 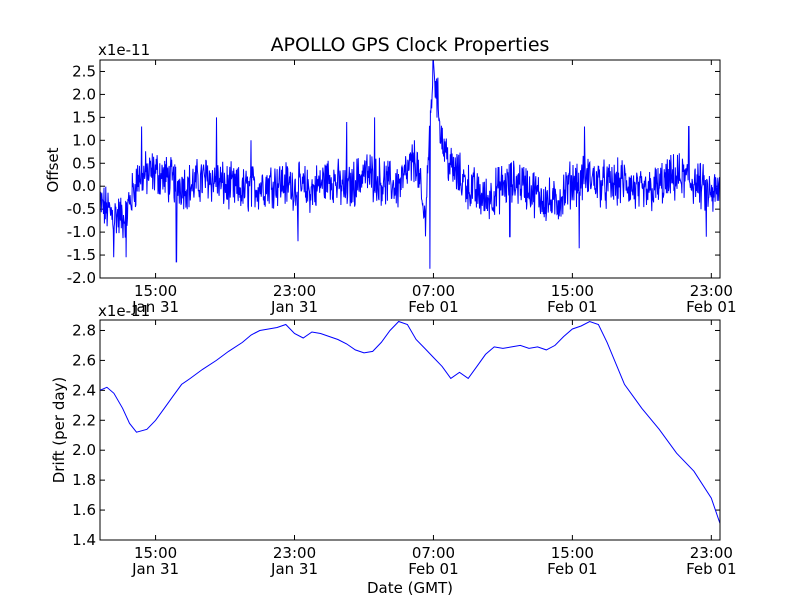 What do you see at coordinates (84, 71) in the screenshot?
I see `offset-y-tick-label: 2.5` at bounding box center [84, 71].